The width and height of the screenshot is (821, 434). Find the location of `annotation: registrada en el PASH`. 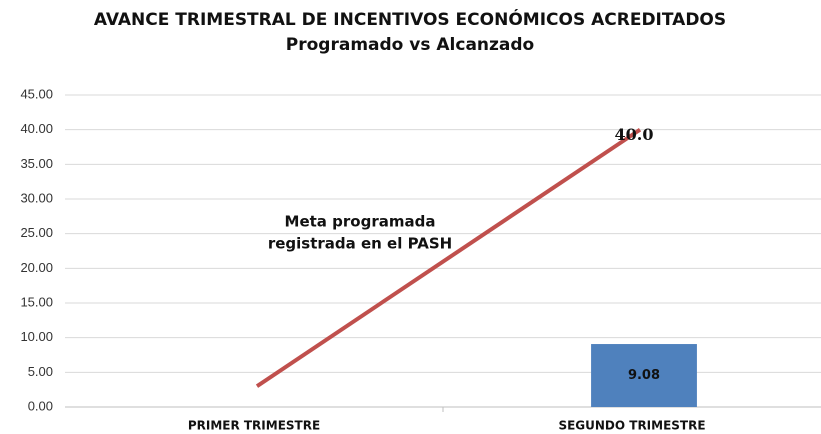

annotation: registrada en el PASH is located at coordinates (360, 244).